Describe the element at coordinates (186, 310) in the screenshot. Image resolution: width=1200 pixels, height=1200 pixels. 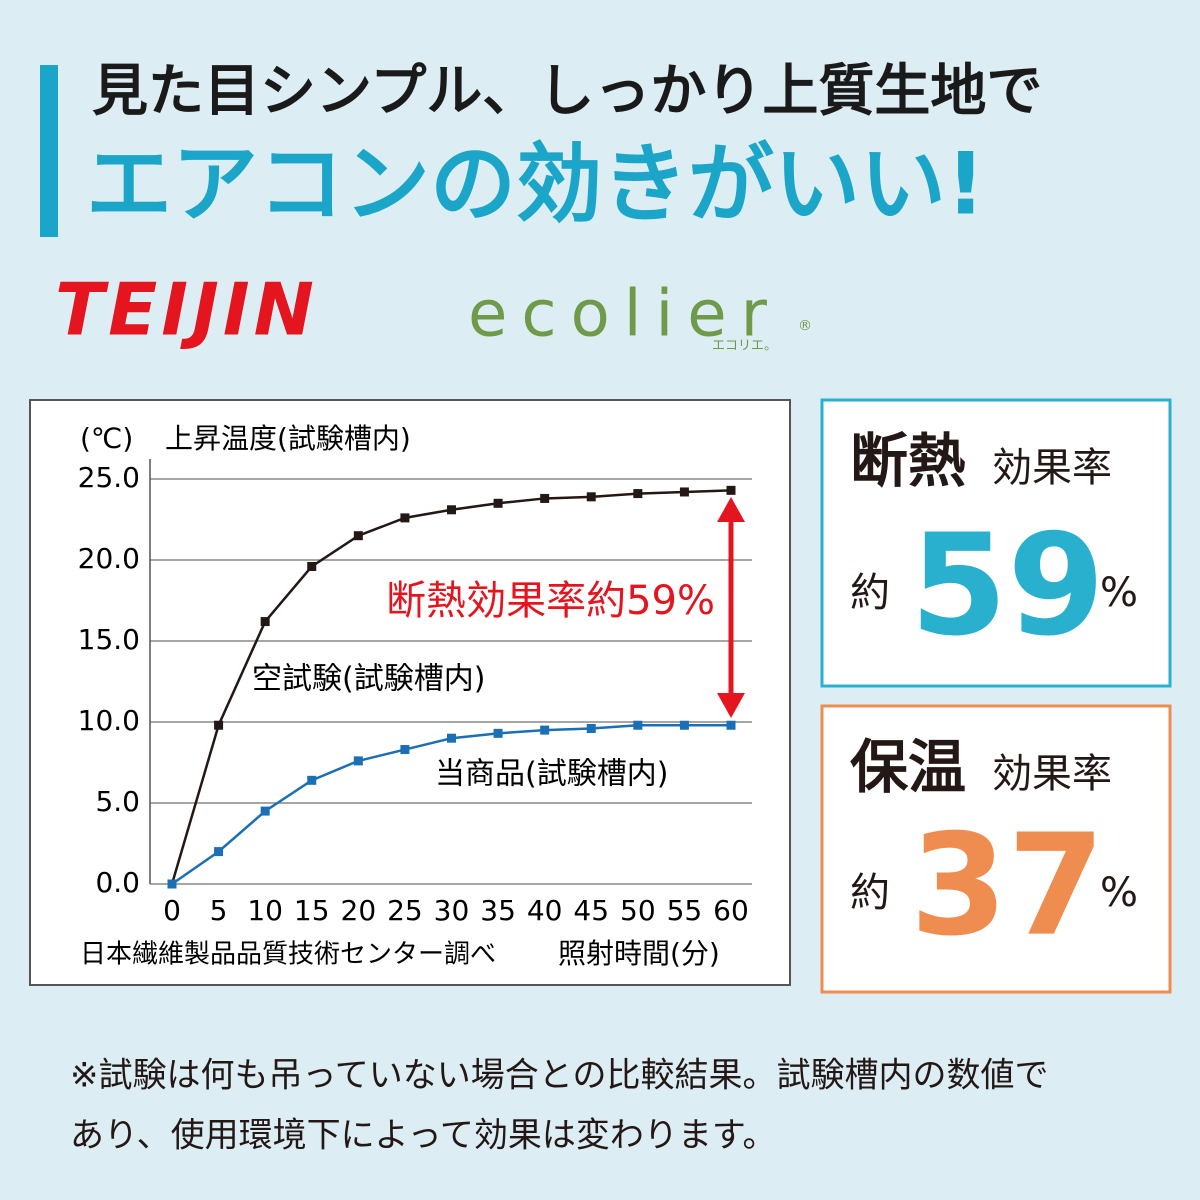
I see `logo-brand: TEIJIN` at that location.